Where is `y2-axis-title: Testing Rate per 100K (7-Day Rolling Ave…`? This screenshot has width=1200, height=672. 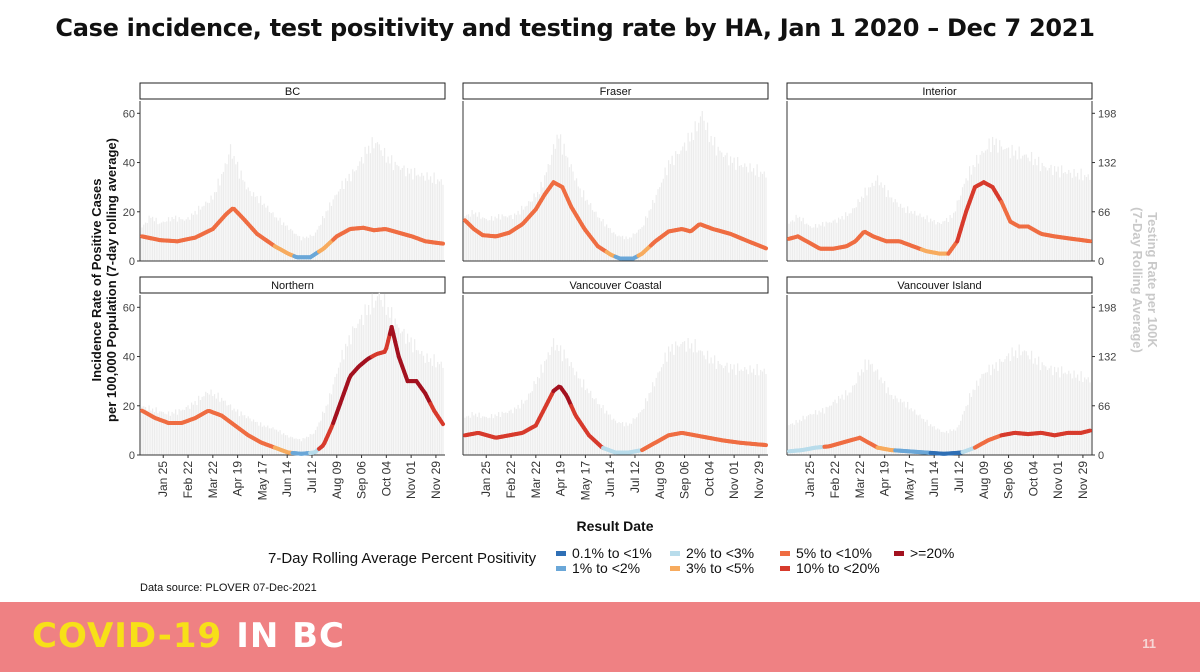
y2-axis-title: Testing Rate per 100K (7-Day Rolling Ave… is located at coordinates (1145, 280).